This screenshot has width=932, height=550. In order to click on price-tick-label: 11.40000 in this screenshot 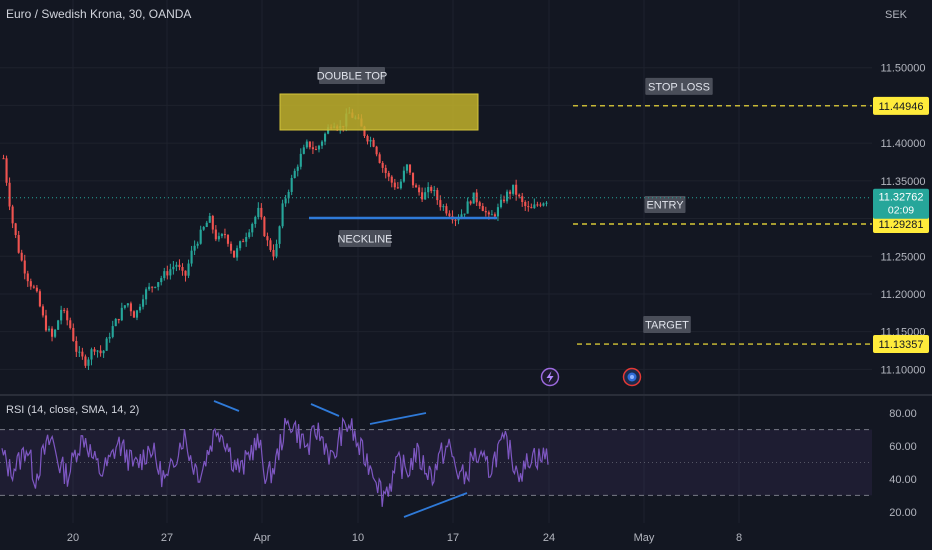, I will do `click(902, 144)`.